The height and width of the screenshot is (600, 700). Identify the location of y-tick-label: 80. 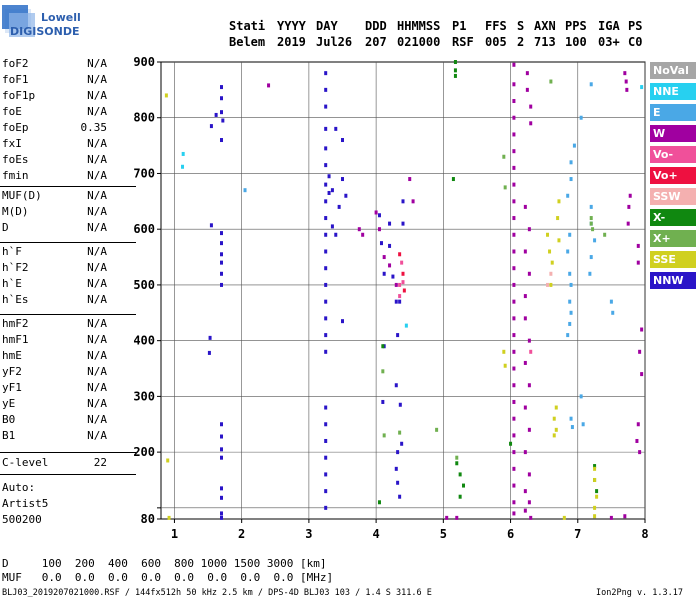
(148, 519).